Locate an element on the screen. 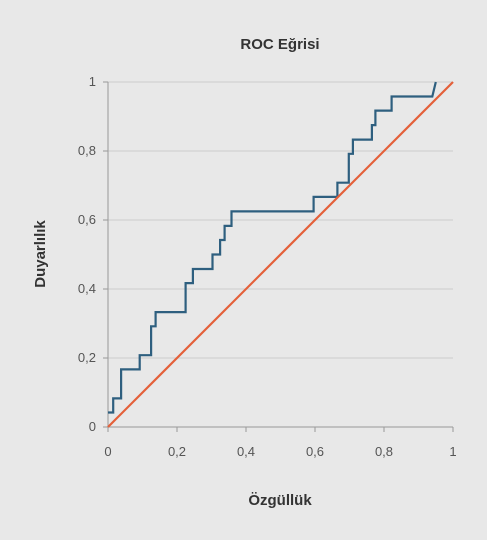  x-tick-label-1: 0,2 is located at coordinates (177, 451).